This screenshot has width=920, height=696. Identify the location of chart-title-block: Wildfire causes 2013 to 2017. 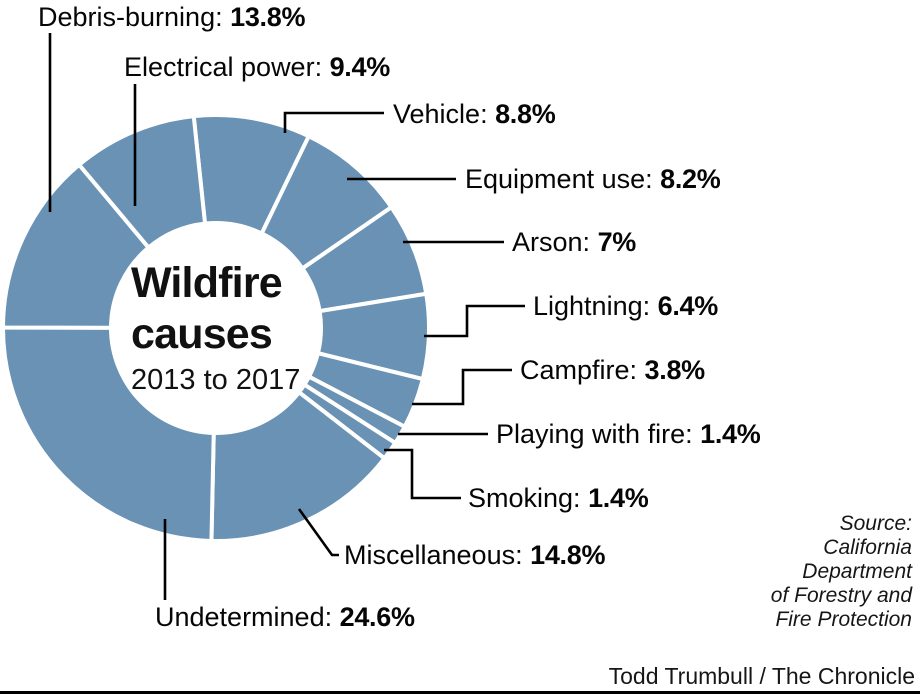
(215, 327).